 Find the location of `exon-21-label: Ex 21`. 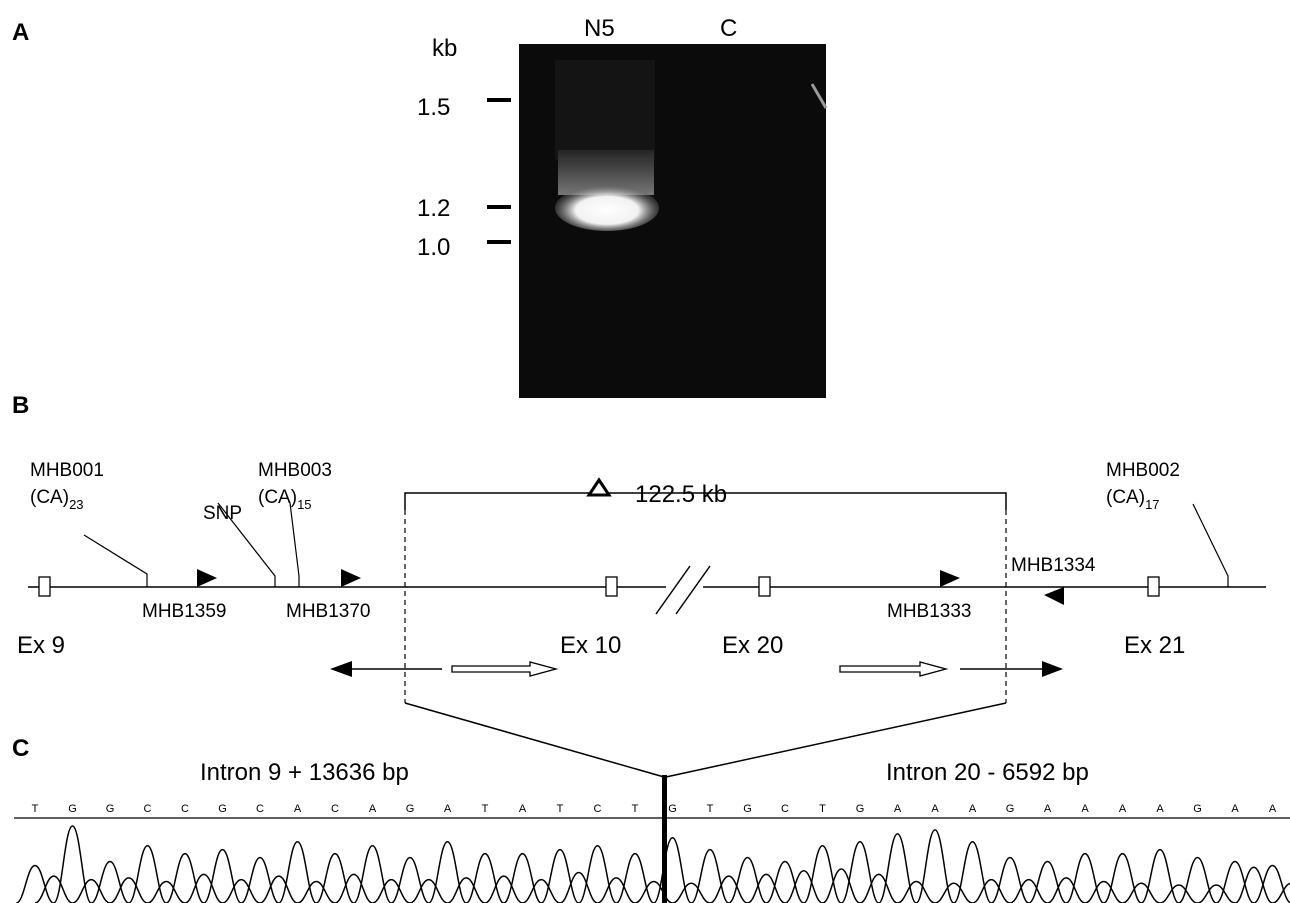

exon-21-label: Ex 21 is located at coordinates (1154, 645).